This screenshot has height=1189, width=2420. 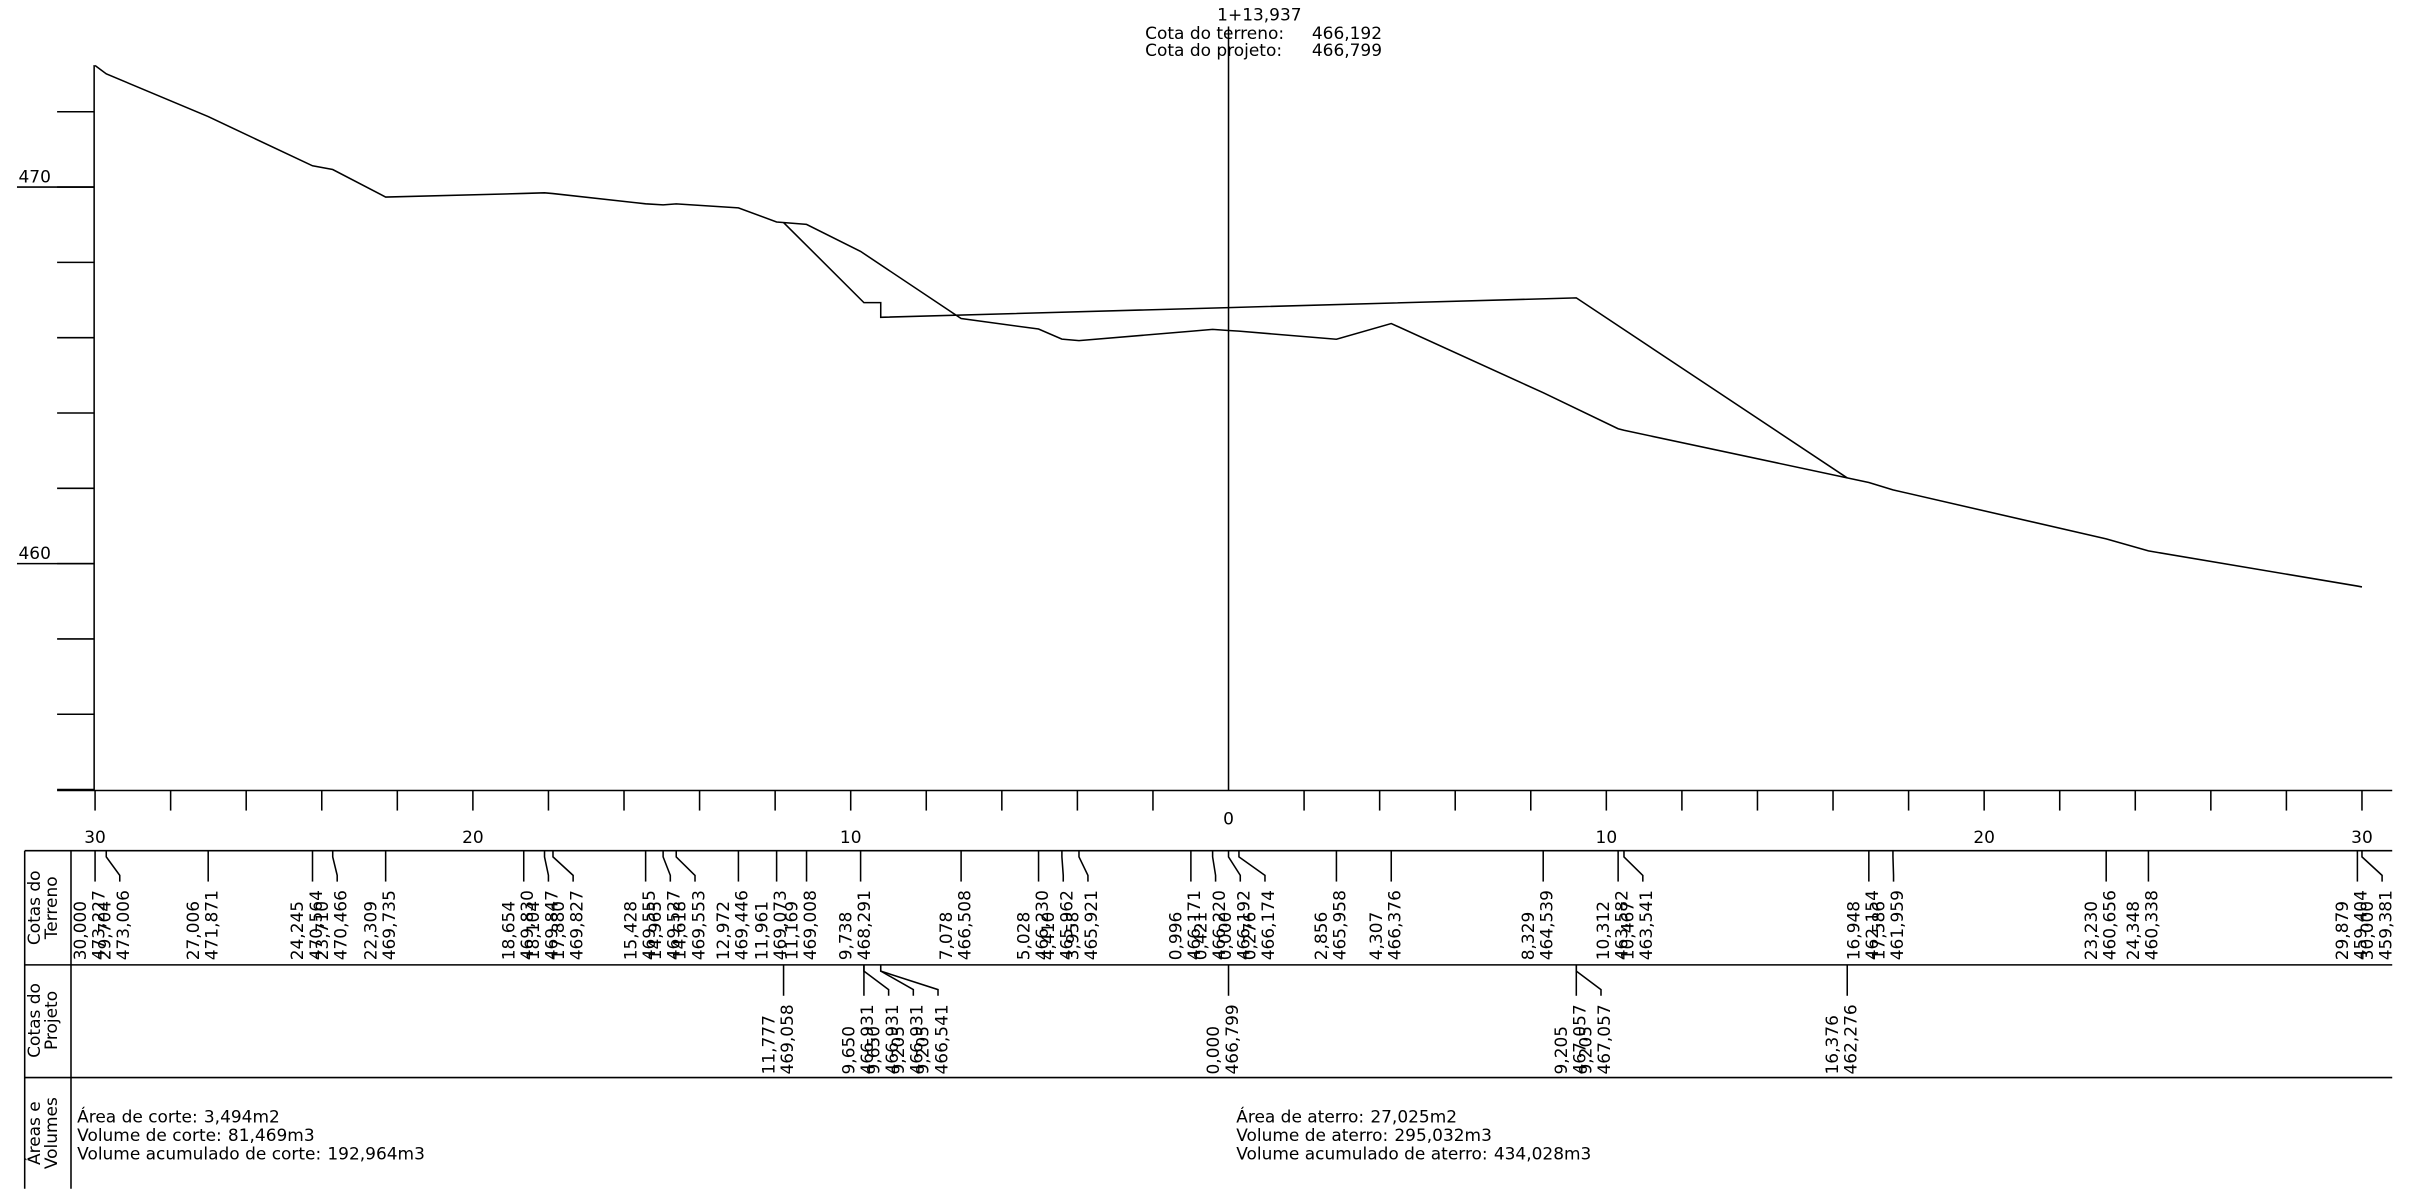 I want to click on elevation-label: 466,192, so click(x=1245, y=925).